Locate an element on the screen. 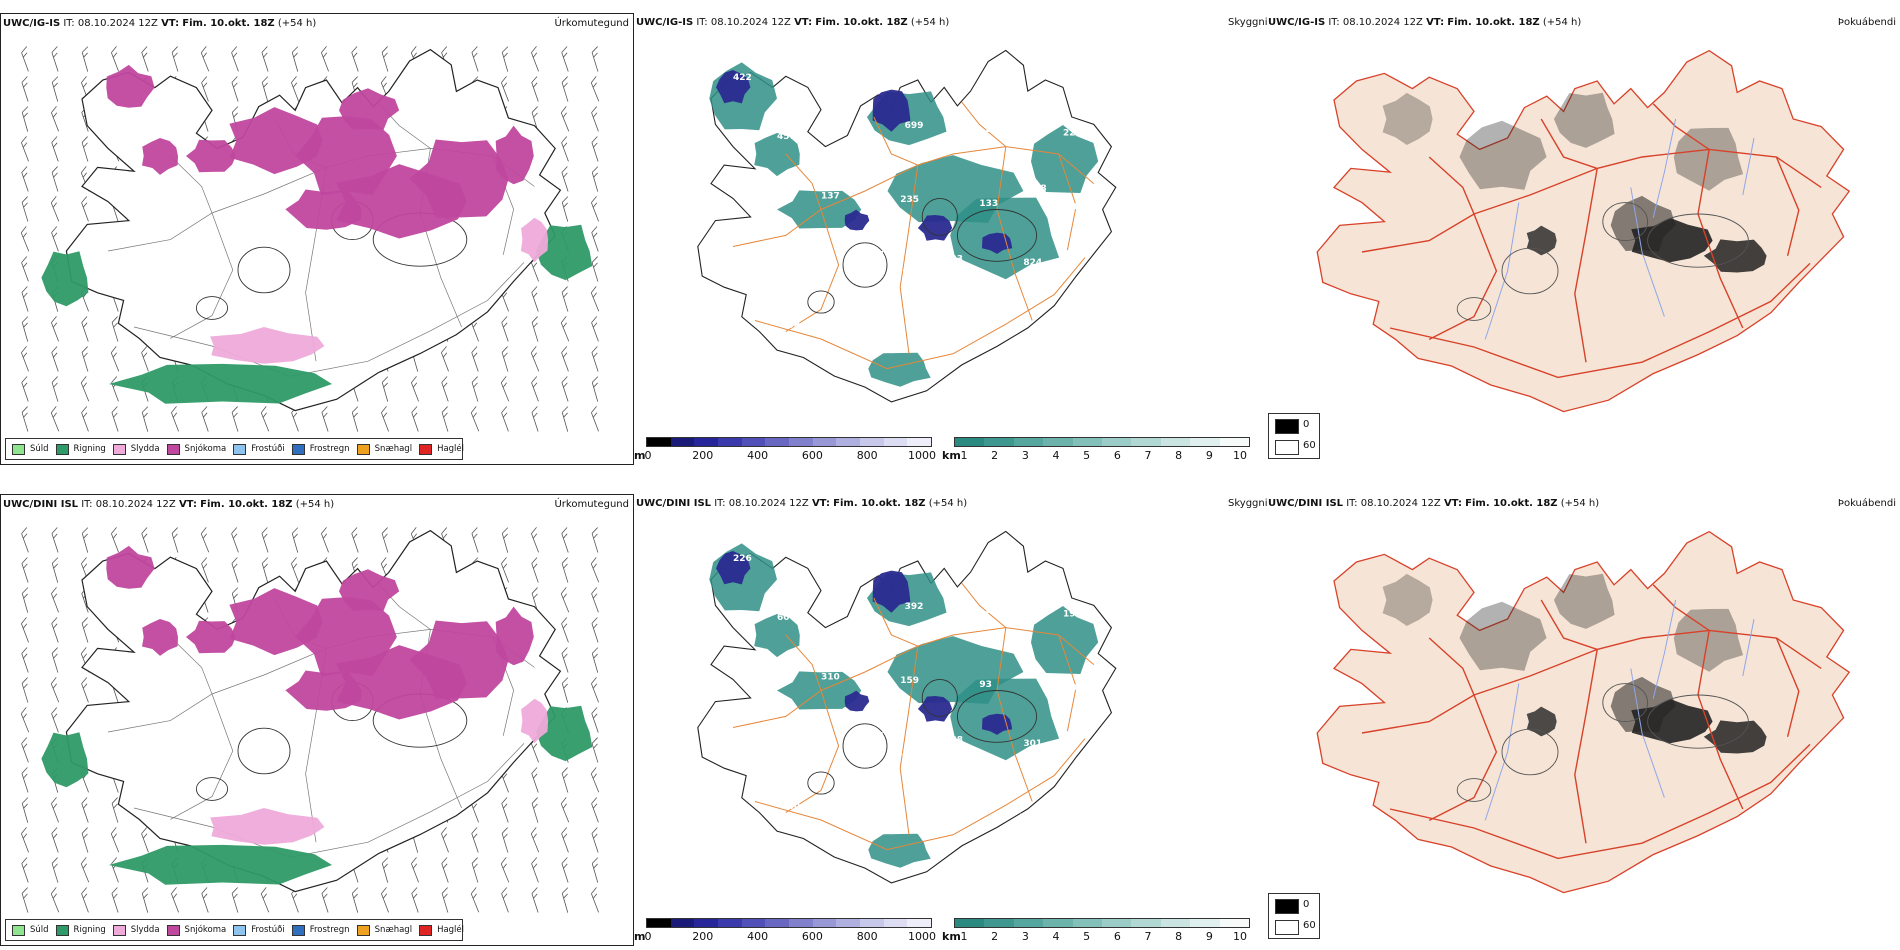 The height and width of the screenshot is (950, 1900). legend-item: Rigning is located at coordinates (80, 449).